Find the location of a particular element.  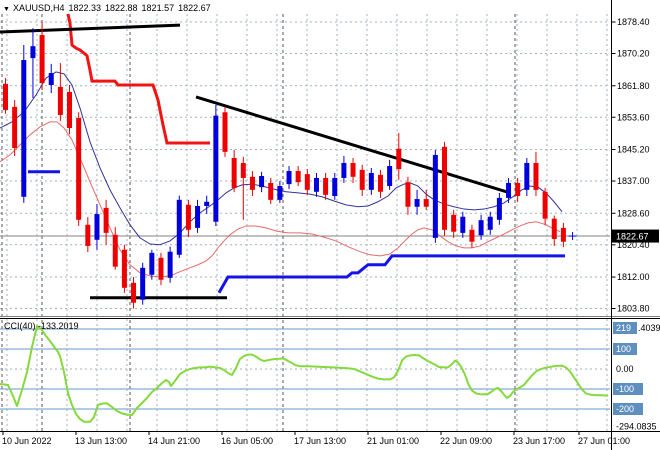

svg-text: .4039 is located at coordinates (649, 328).